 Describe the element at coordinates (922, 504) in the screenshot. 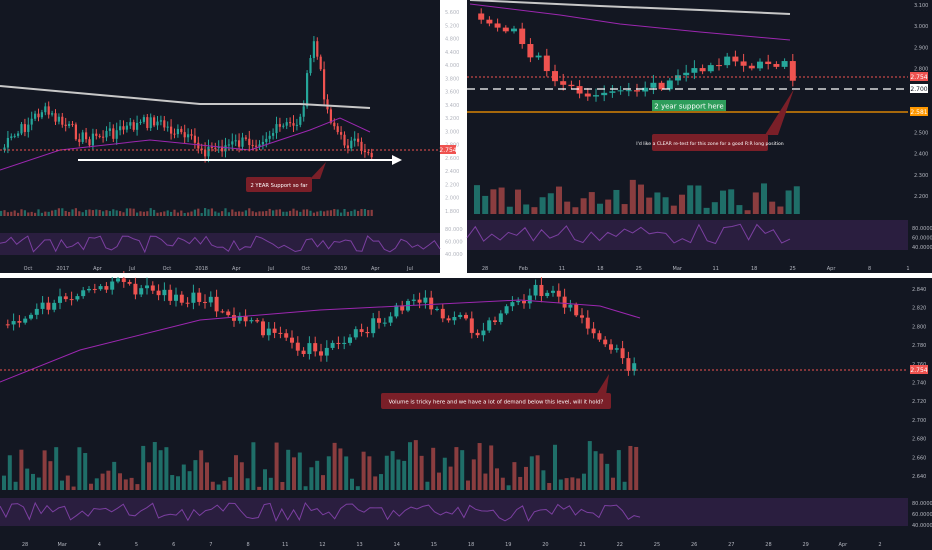

I see `axis-tick-label: 80.0000` at that location.